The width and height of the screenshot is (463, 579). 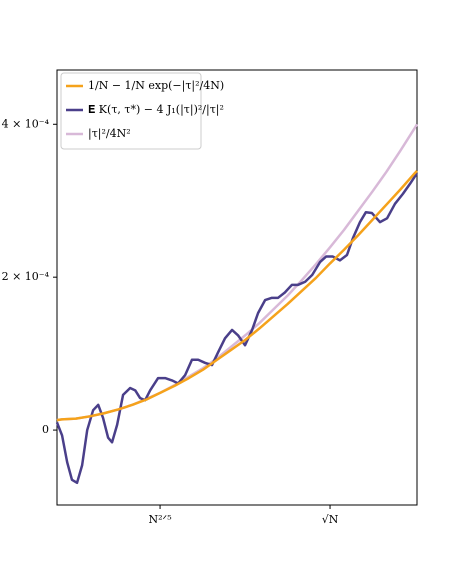 What do you see at coordinates (160, 519) in the screenshot?
I see `x-tick-label: N²ᐟ⁵` at bounding box center [160, 519].